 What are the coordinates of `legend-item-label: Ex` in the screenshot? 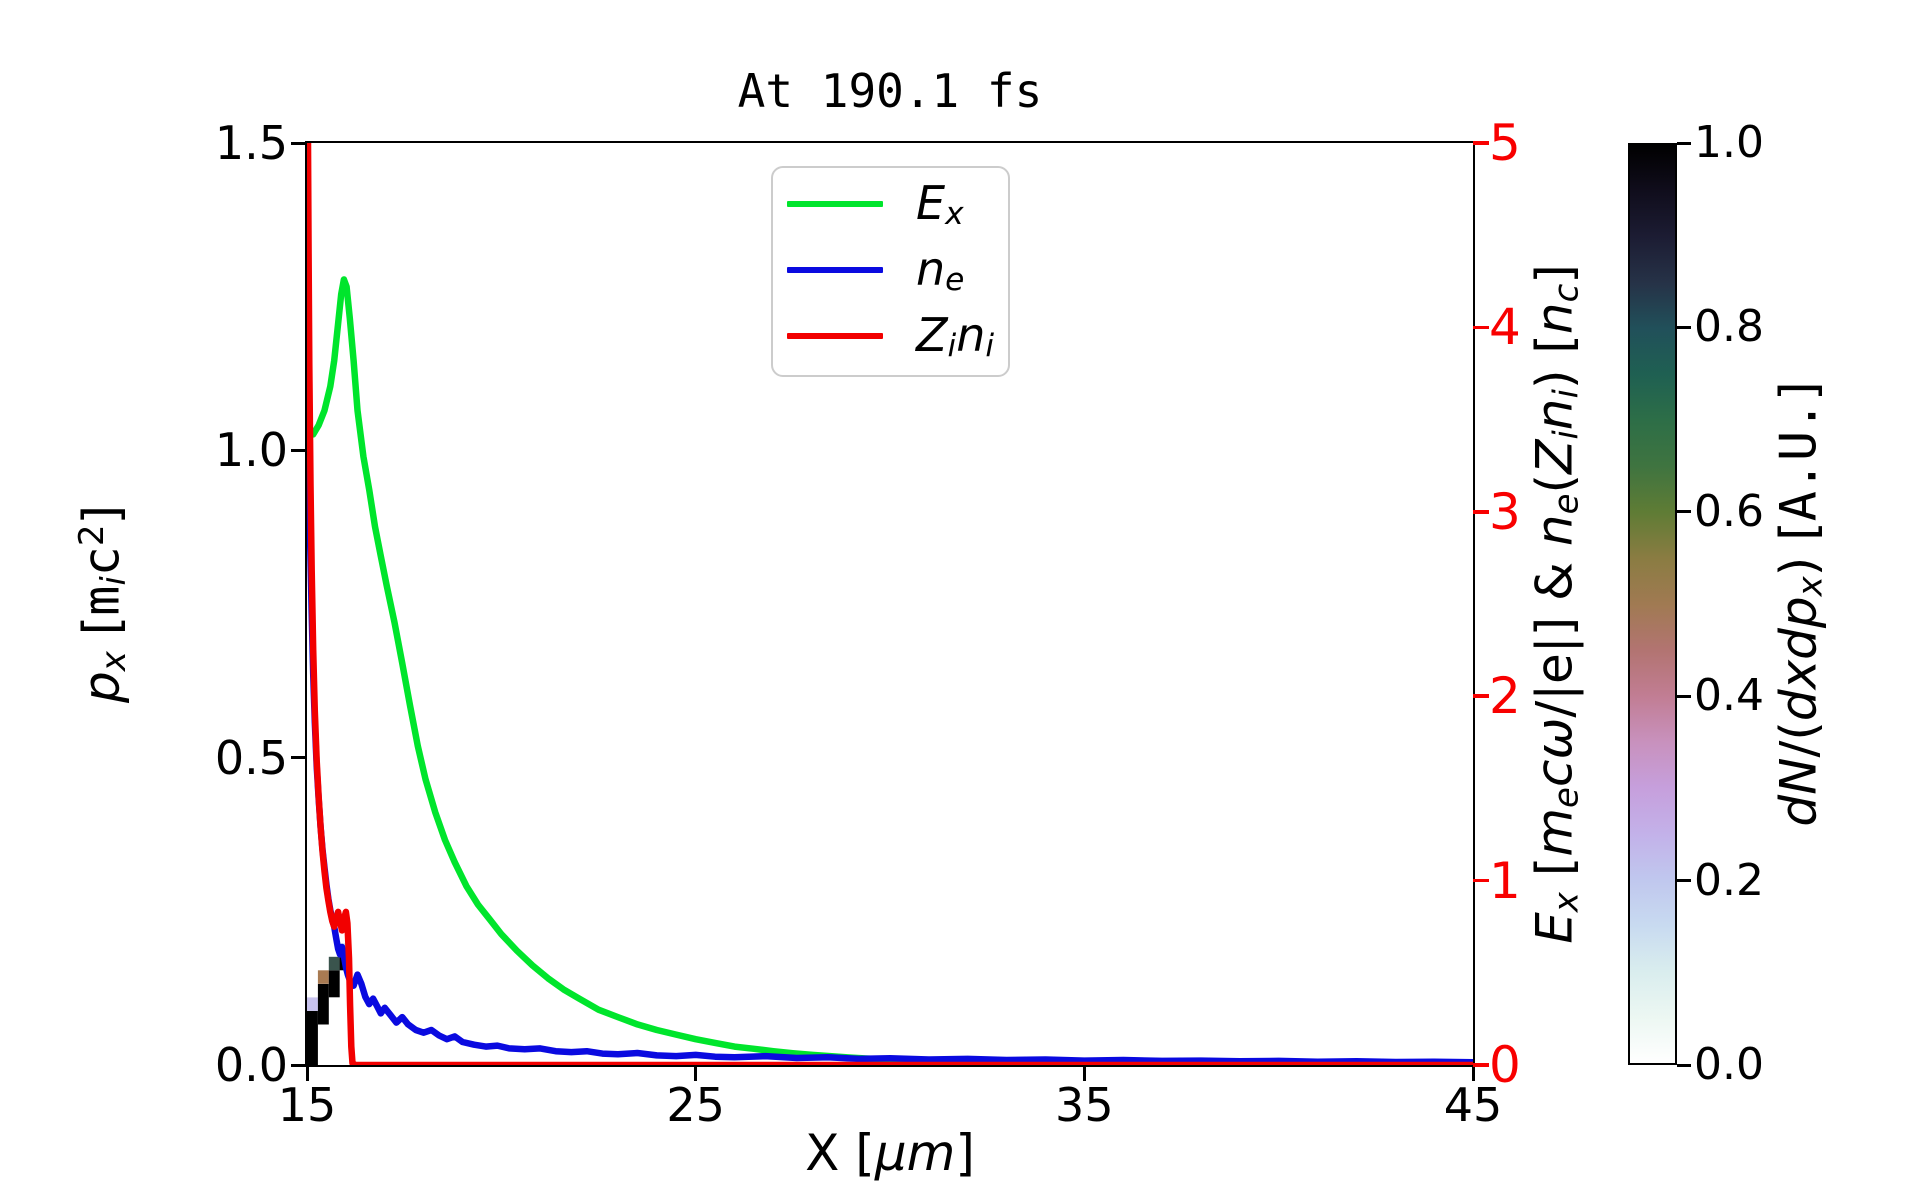 It's located at (940, 205).